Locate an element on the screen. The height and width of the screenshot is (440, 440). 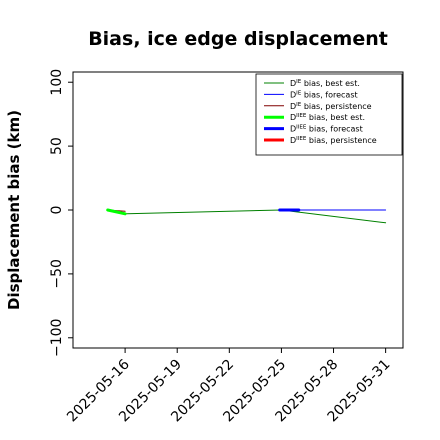
legend-label-1: DIE bias, forecast is located at coordinates (324, 94).